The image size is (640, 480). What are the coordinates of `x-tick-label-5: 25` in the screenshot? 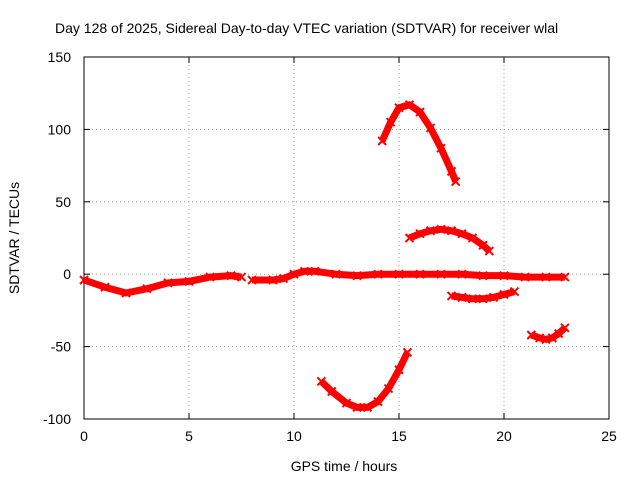 It's located at (609, 436).